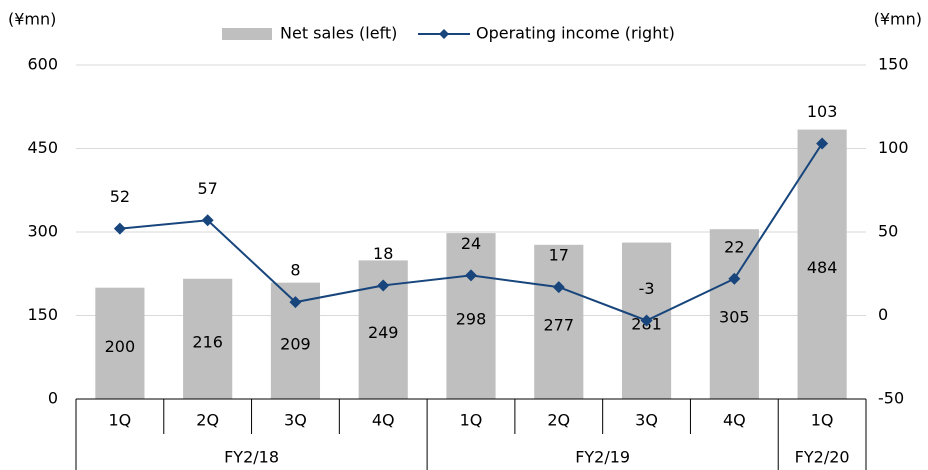  What do you see at coordinates (891, 398) in the screenshot?
I see `y2-tick-label: -50` at bounding box center [891, 398].